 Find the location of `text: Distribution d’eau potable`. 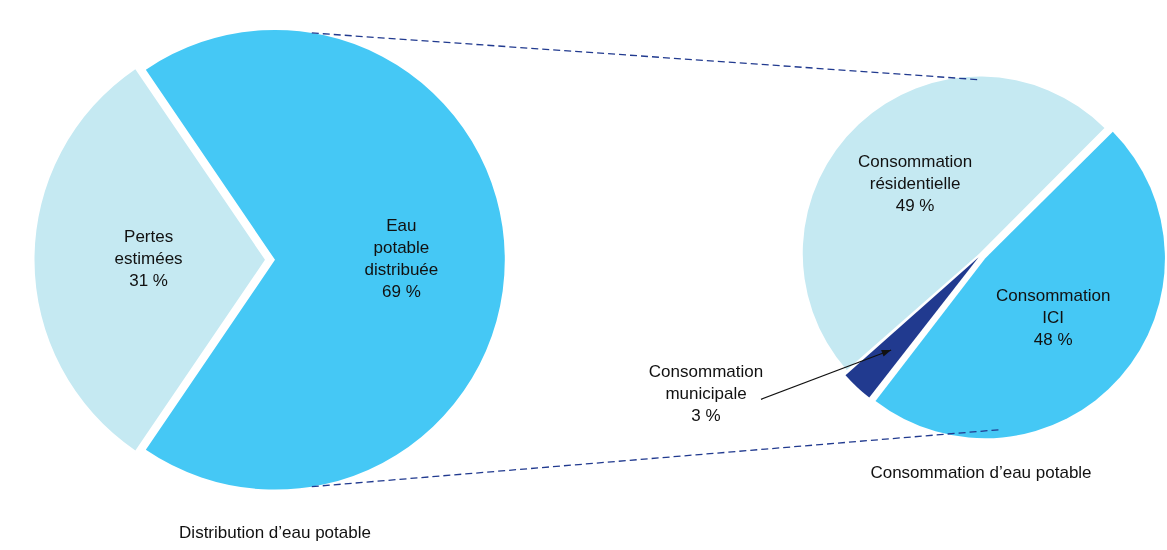

text: Distribution d’eau potable is located at coordinates (275, 533).